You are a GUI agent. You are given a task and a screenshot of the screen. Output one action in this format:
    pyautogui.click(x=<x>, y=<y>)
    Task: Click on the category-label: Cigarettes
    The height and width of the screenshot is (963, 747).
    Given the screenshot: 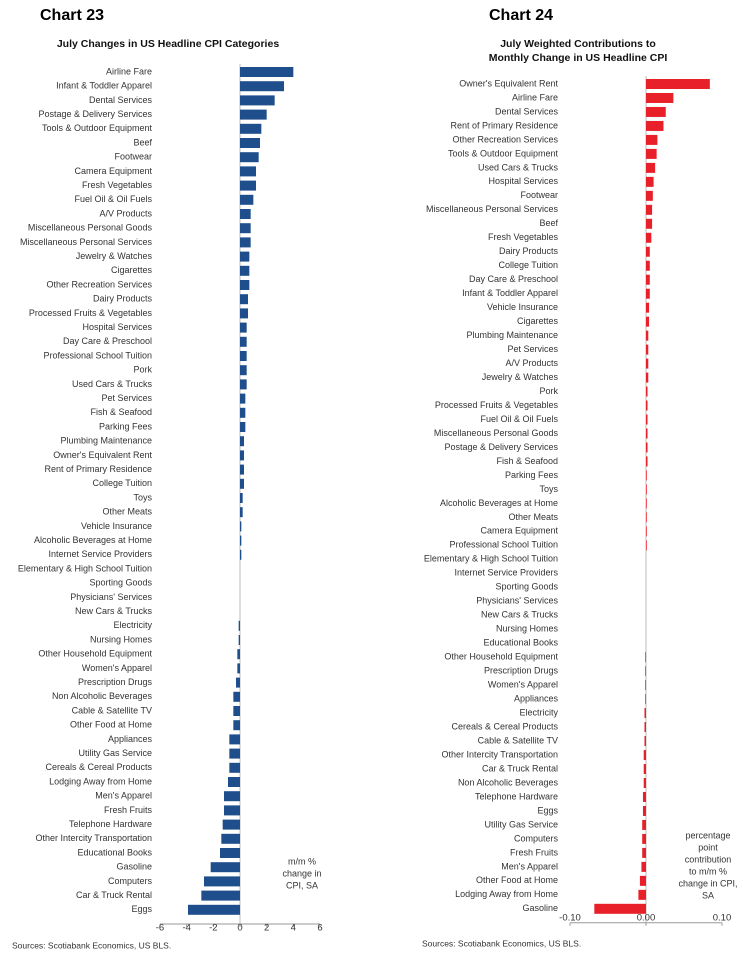 What is the action you would take?
    pyautogui.click(x=132, y=270)
    